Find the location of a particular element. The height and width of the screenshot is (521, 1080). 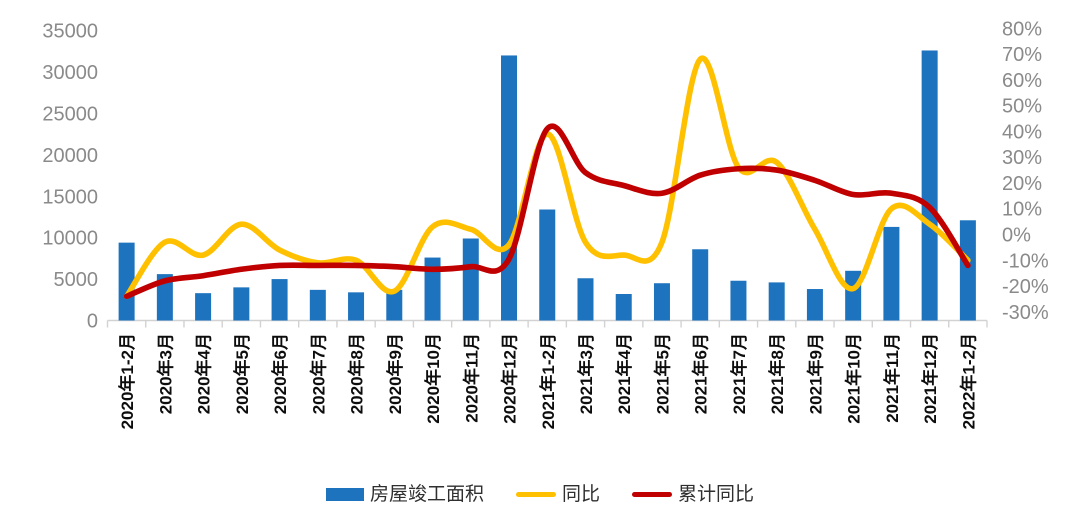

left-axis-tick-label: 0 is located at coordinates (92, 322).